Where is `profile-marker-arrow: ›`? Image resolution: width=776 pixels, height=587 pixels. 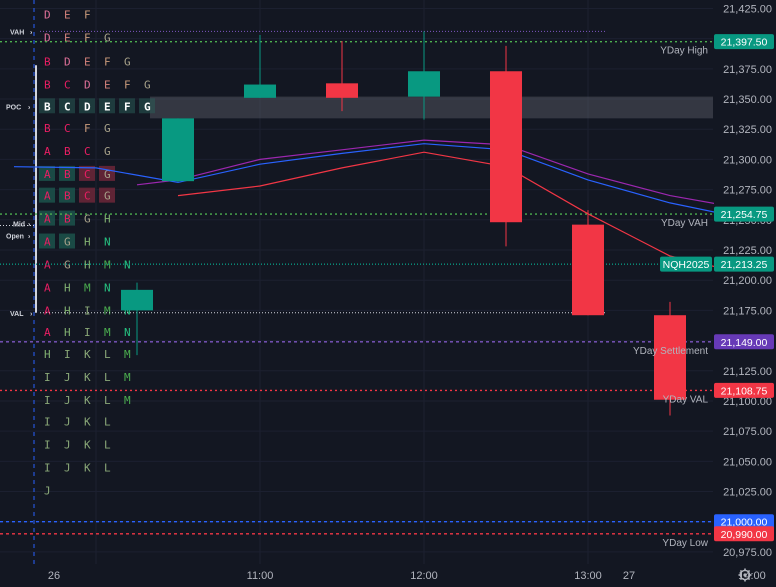 profile-marker-arrow: › is located at coordinates (29, 237).